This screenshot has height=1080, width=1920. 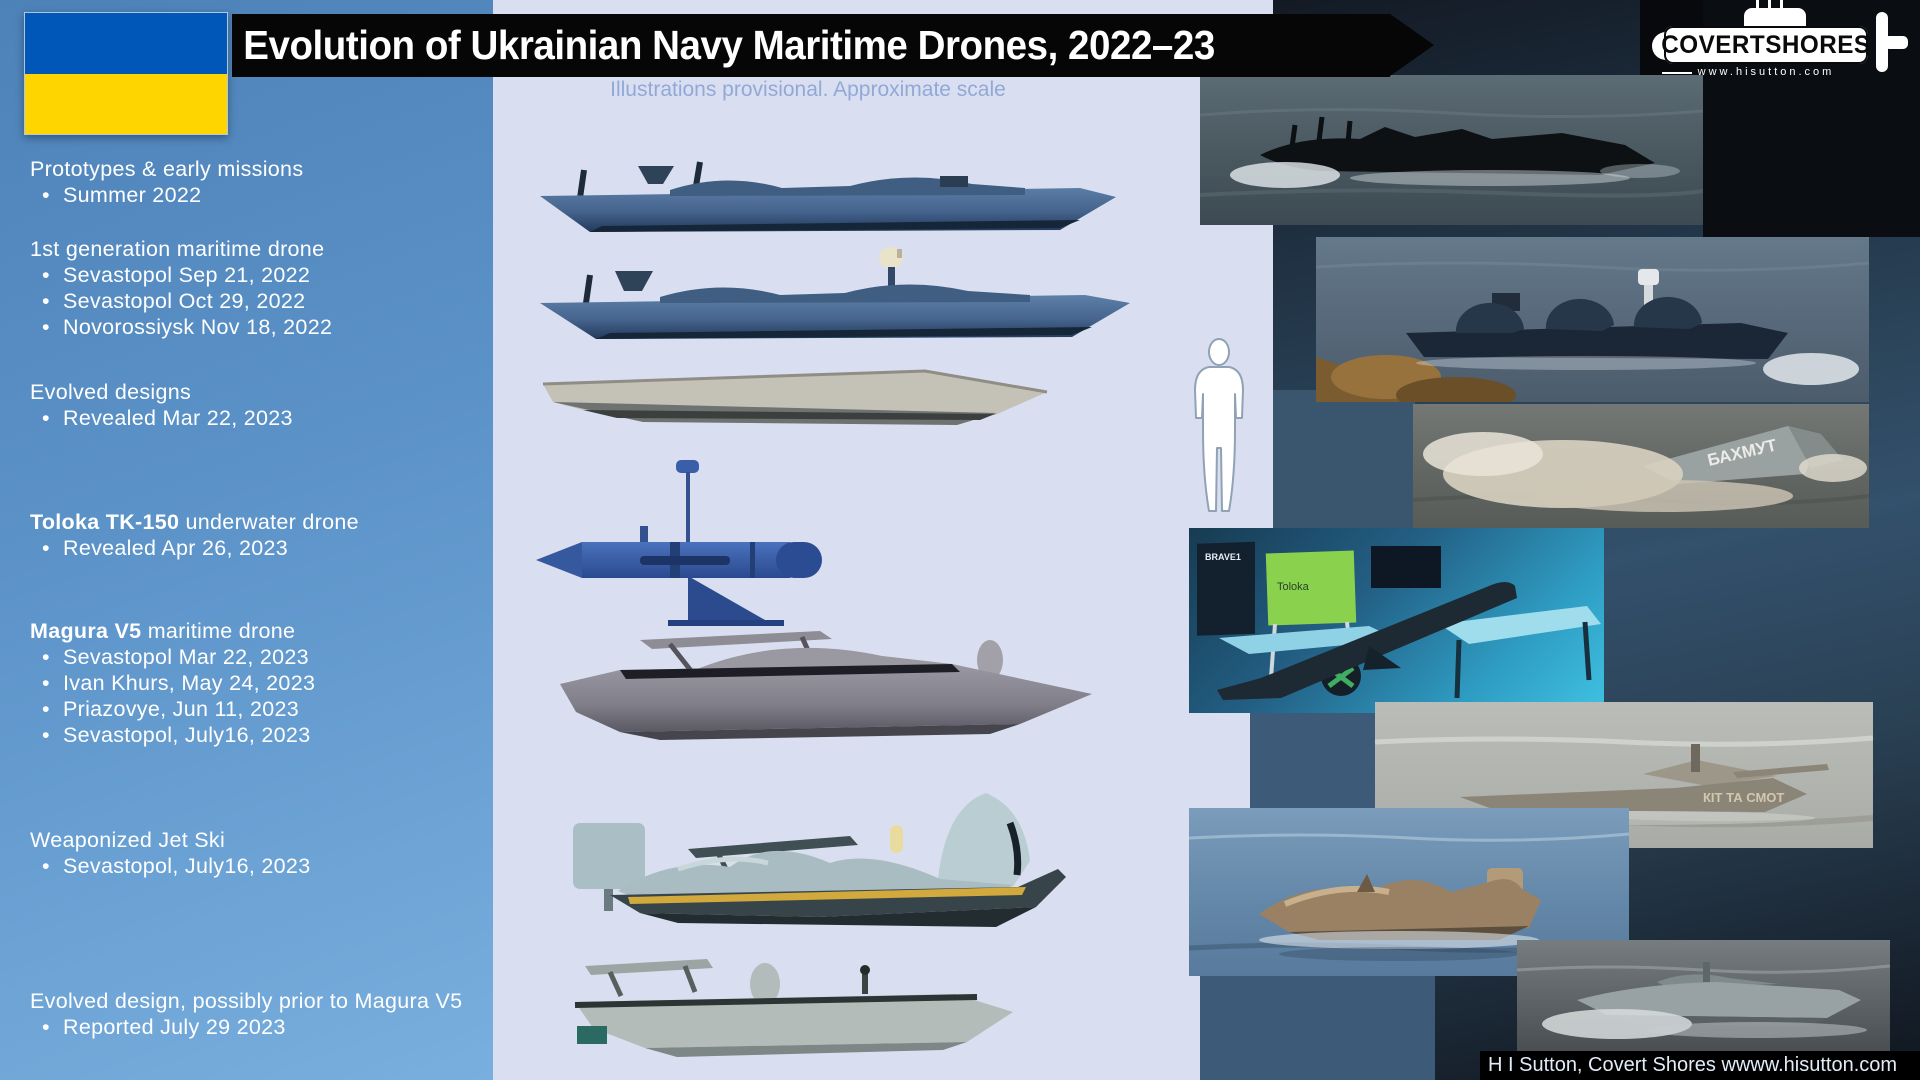 I want to click on timeline-item: Summer 2022, so click(x=255, y=195).